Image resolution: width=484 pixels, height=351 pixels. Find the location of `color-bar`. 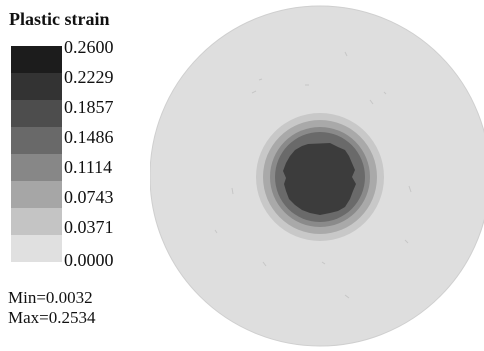

color-bar is located at coordinates (36, 154).